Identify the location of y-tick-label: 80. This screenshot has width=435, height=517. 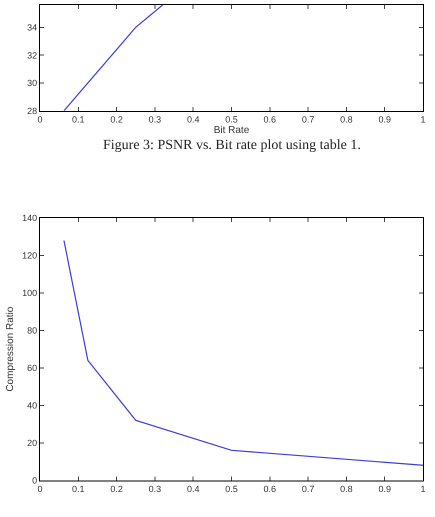
(32, 331).